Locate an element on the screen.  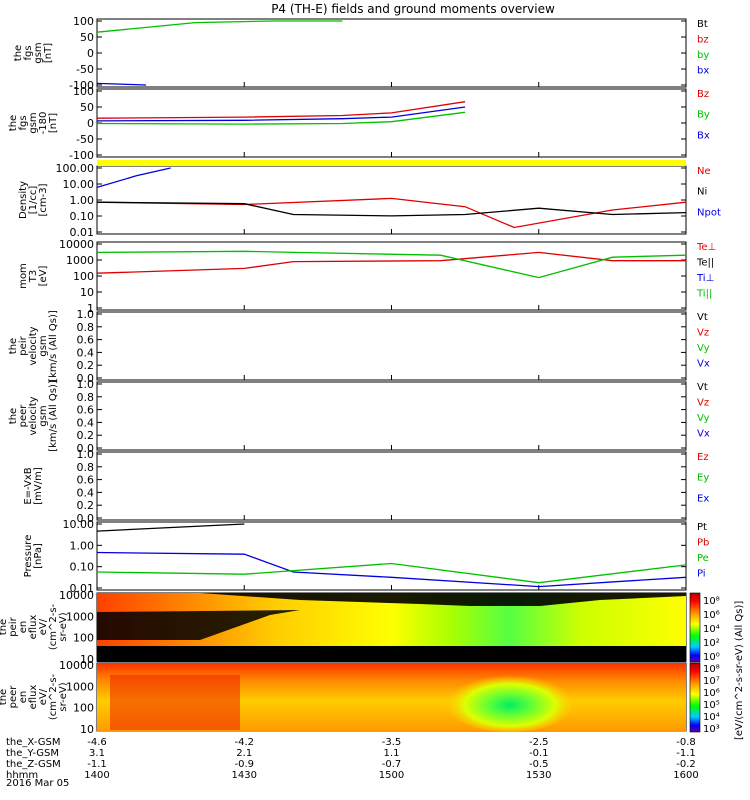
series-Pt is located at coordinates (170, 527).